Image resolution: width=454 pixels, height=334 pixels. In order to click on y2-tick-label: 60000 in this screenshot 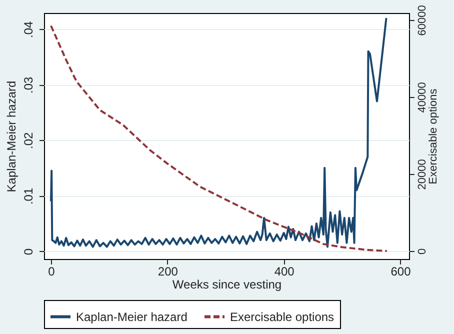, I will do `click(422, 20)`.